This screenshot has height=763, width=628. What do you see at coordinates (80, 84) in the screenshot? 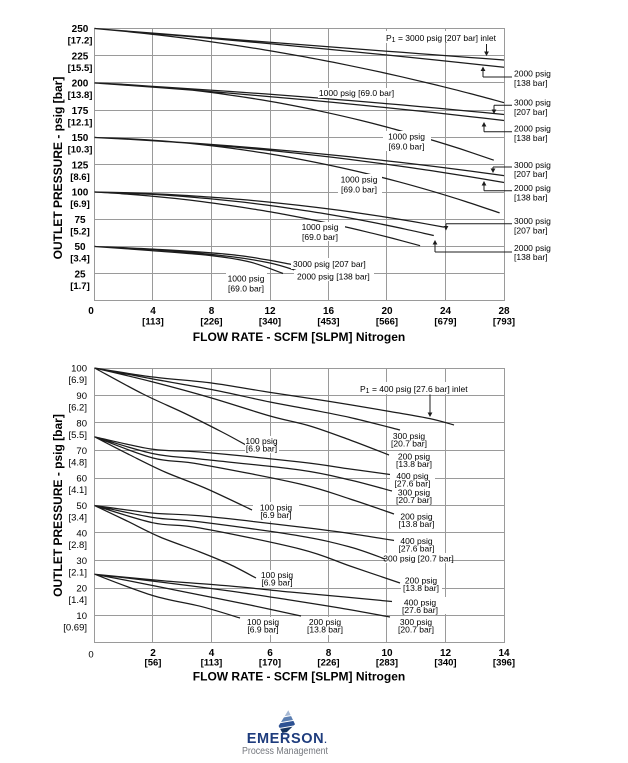
I see `svg-text: 200` at bounding box center [80, 84].